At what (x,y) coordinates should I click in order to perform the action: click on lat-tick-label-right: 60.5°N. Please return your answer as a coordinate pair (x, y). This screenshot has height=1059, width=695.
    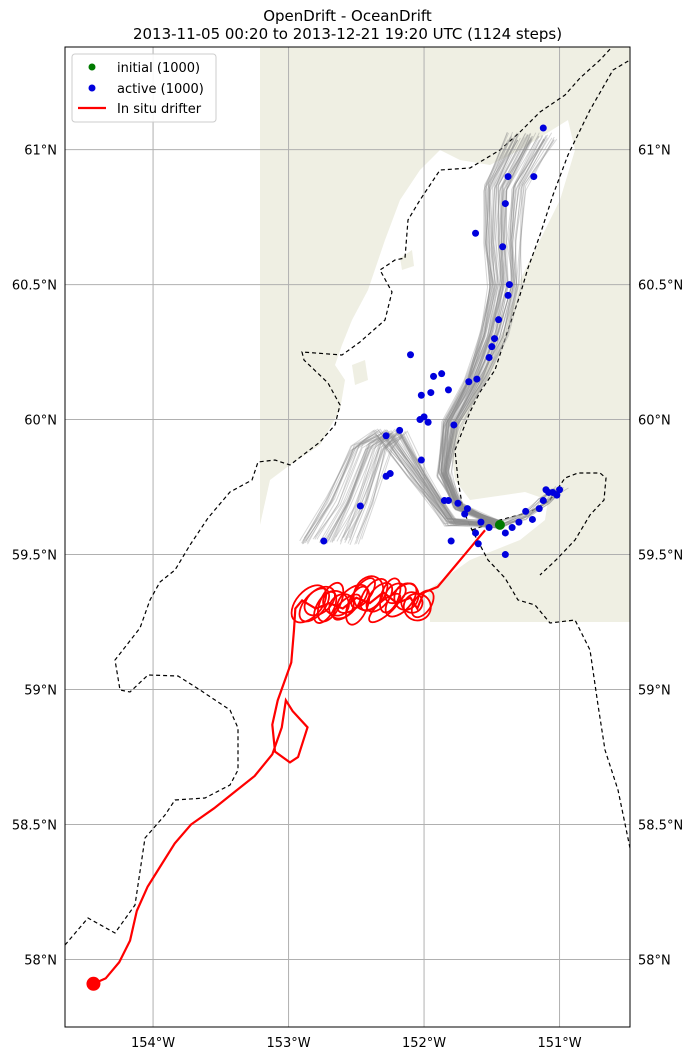
    Looking at the image, I should click on (660, 286).